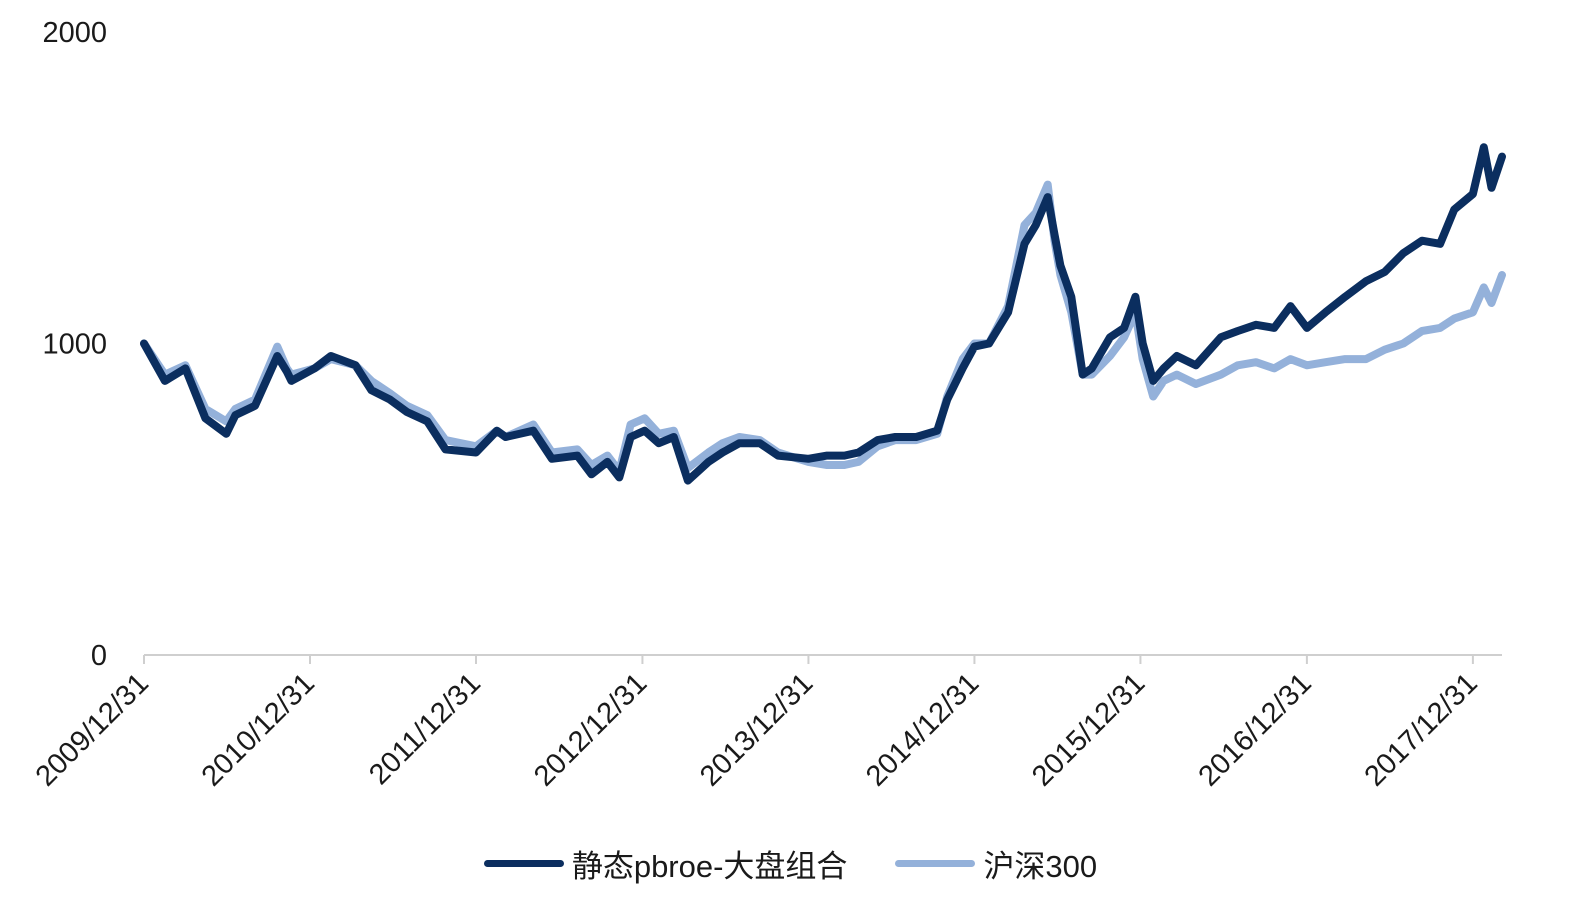 The height and width of the screenshot is (900, 1581). I want to click on x-tick-label: 2012/12/31, so click(590, 729).